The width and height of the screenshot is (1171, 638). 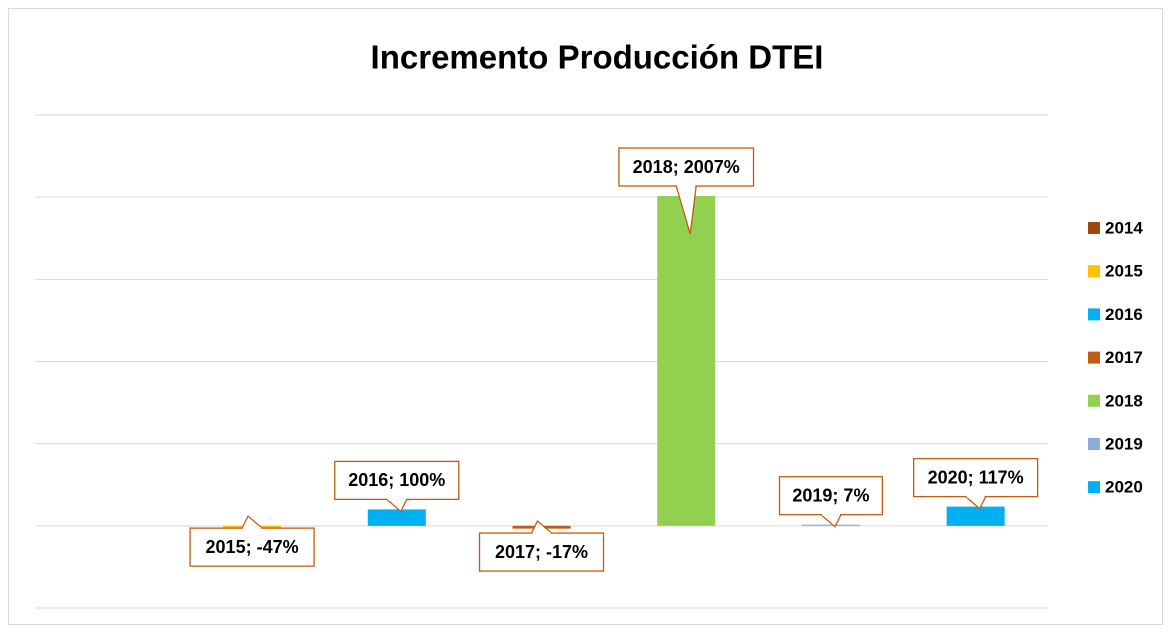 What do you see at coordinates (1124, 357) in the screenshot?
I see `legend-label: 2017` at bounding box center [1124, 357].